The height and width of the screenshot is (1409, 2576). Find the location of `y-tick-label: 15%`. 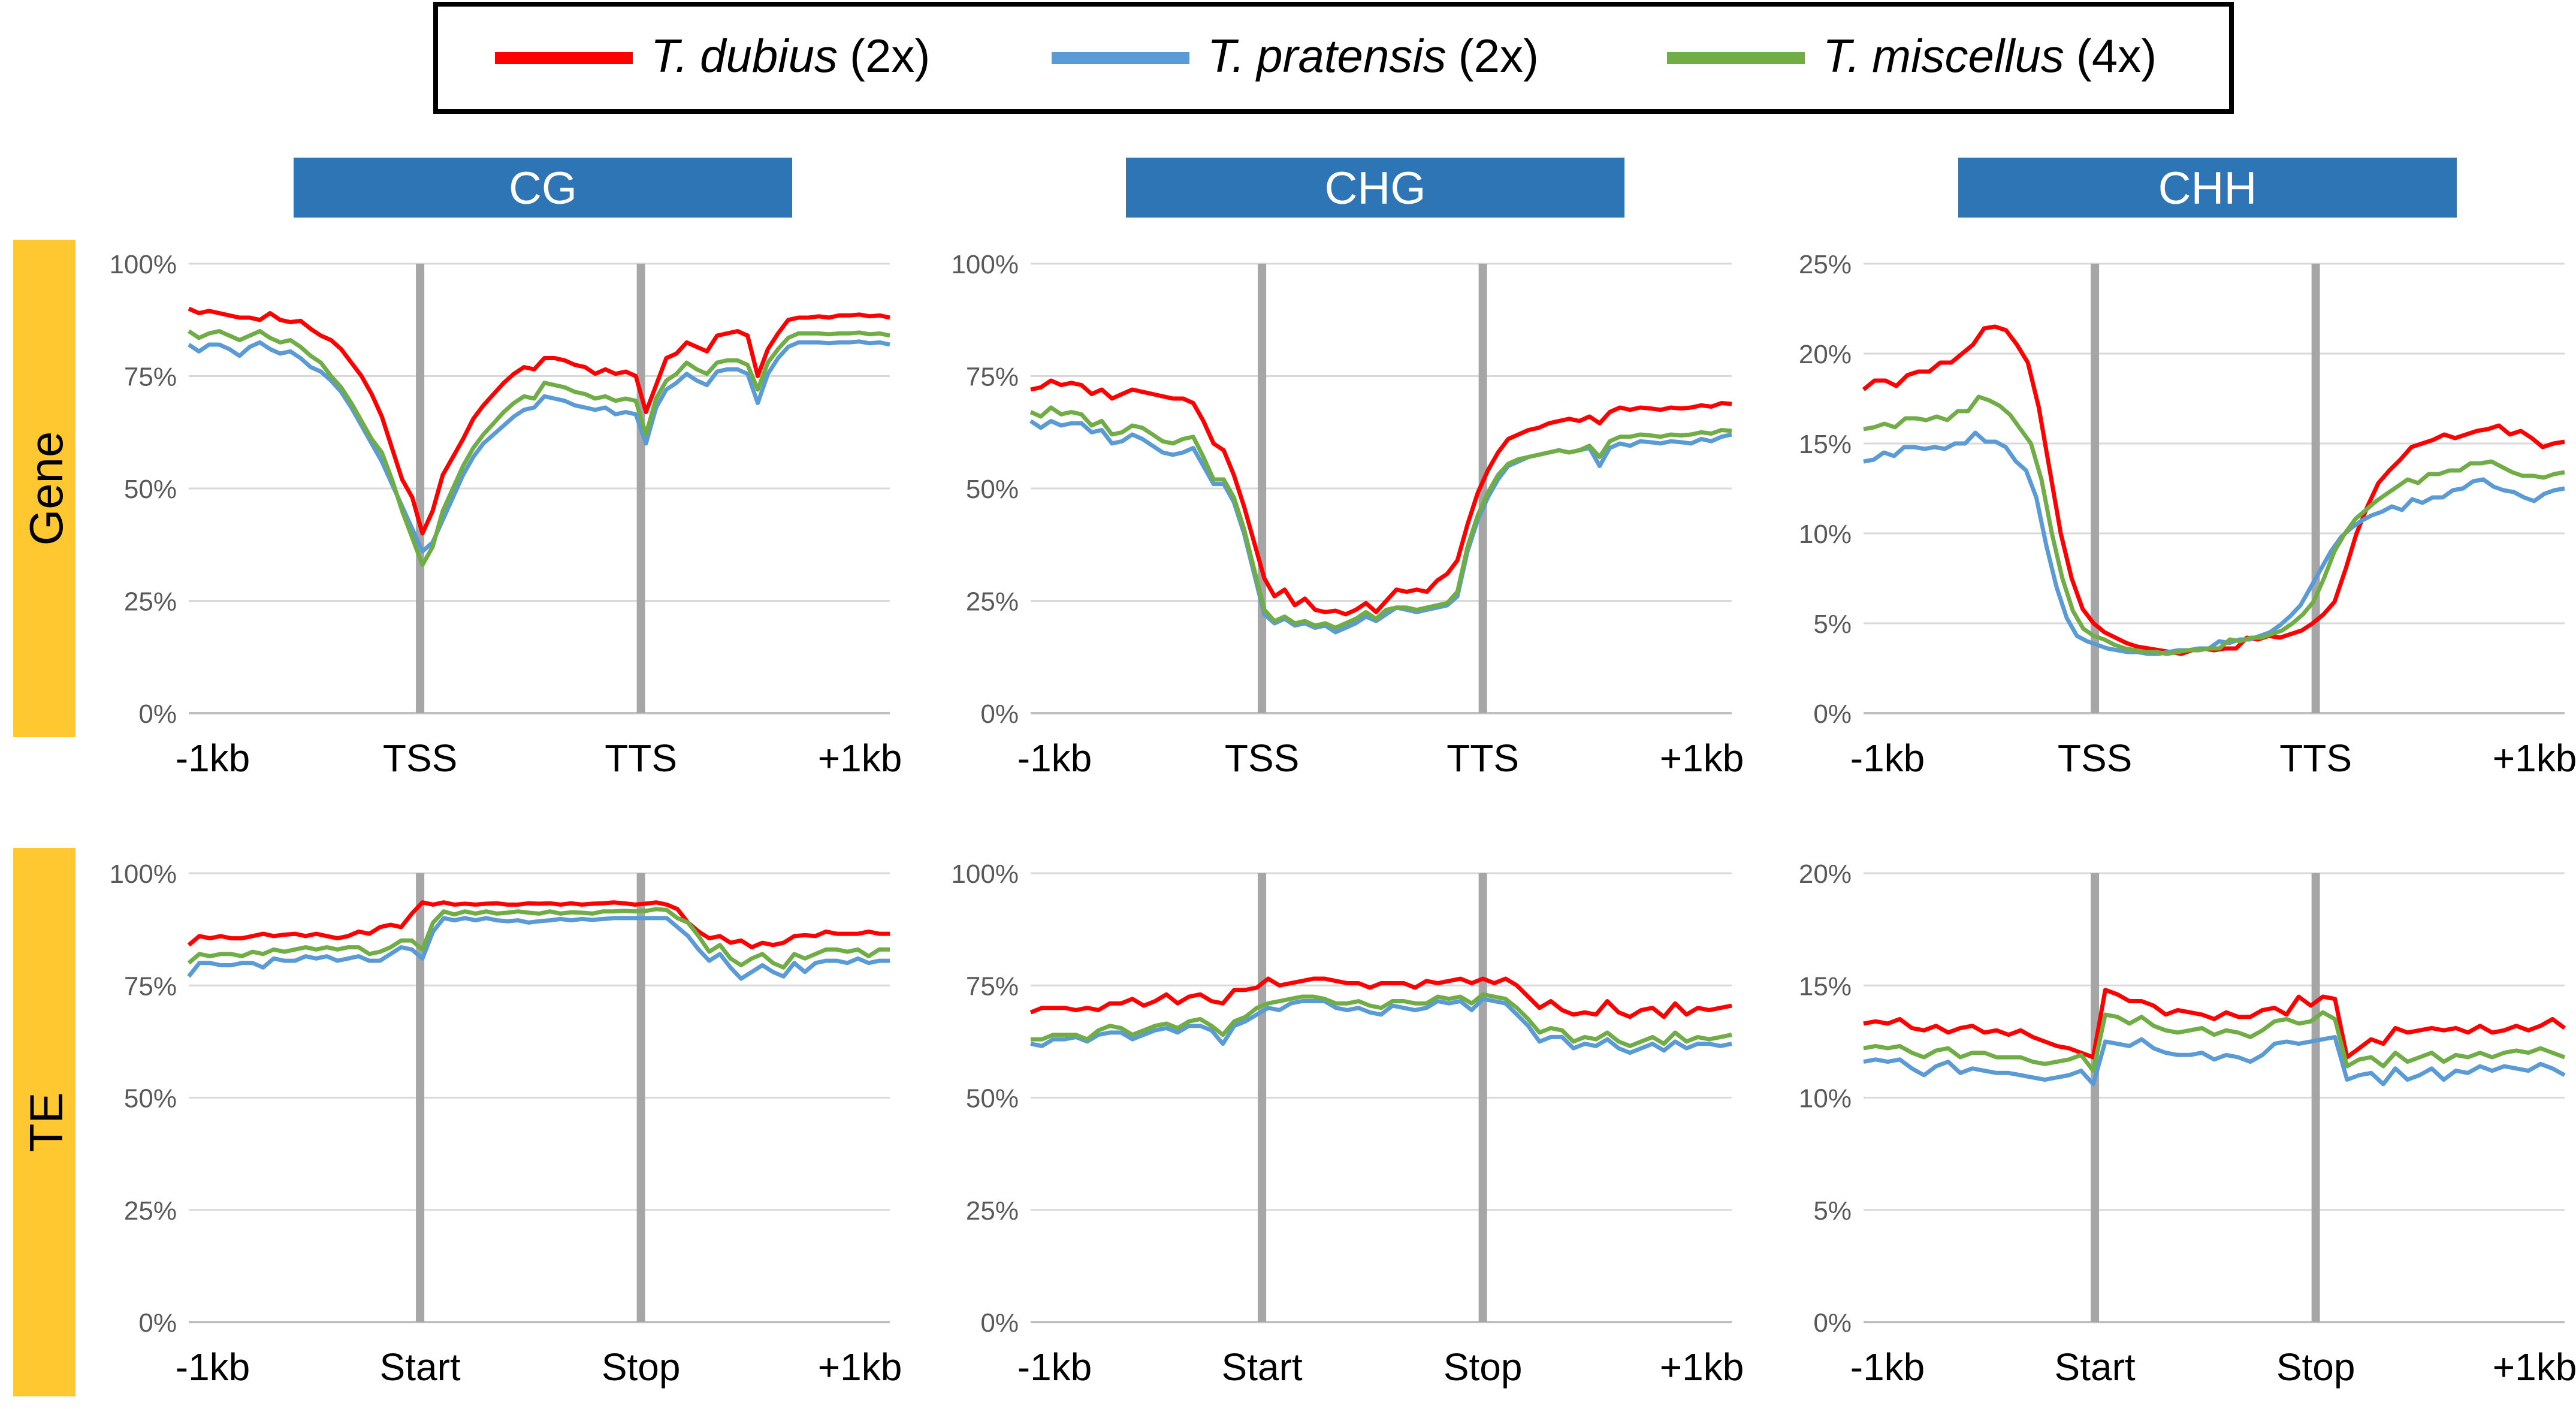

y-tick-label: 15% is located at coordinates (1826, 986).